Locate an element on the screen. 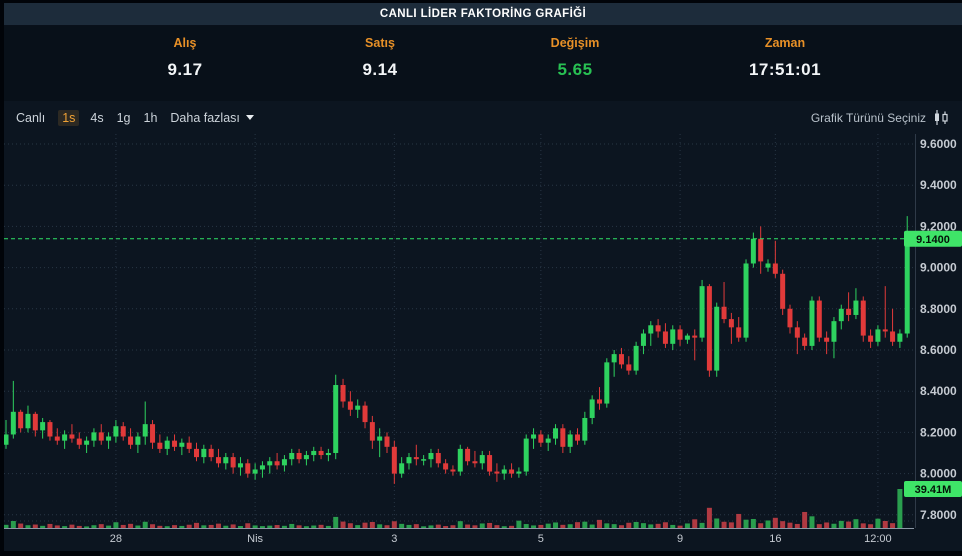 This screenshot has width=962, height=556. quote-field-degisim: Değişim 5.65 is located at coordinates (575, 53).